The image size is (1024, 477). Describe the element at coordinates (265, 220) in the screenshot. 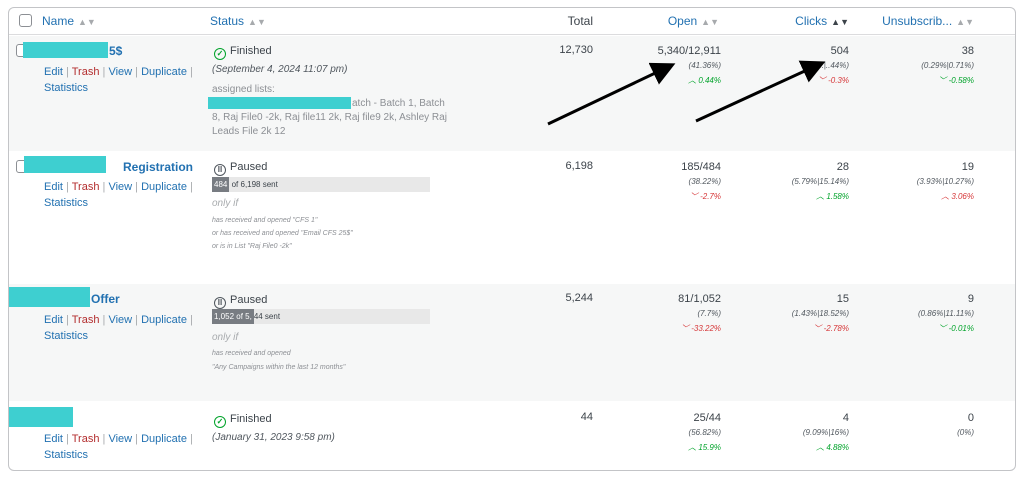

I see `segment-condition: has received and opened "CFS 1"` at that location.